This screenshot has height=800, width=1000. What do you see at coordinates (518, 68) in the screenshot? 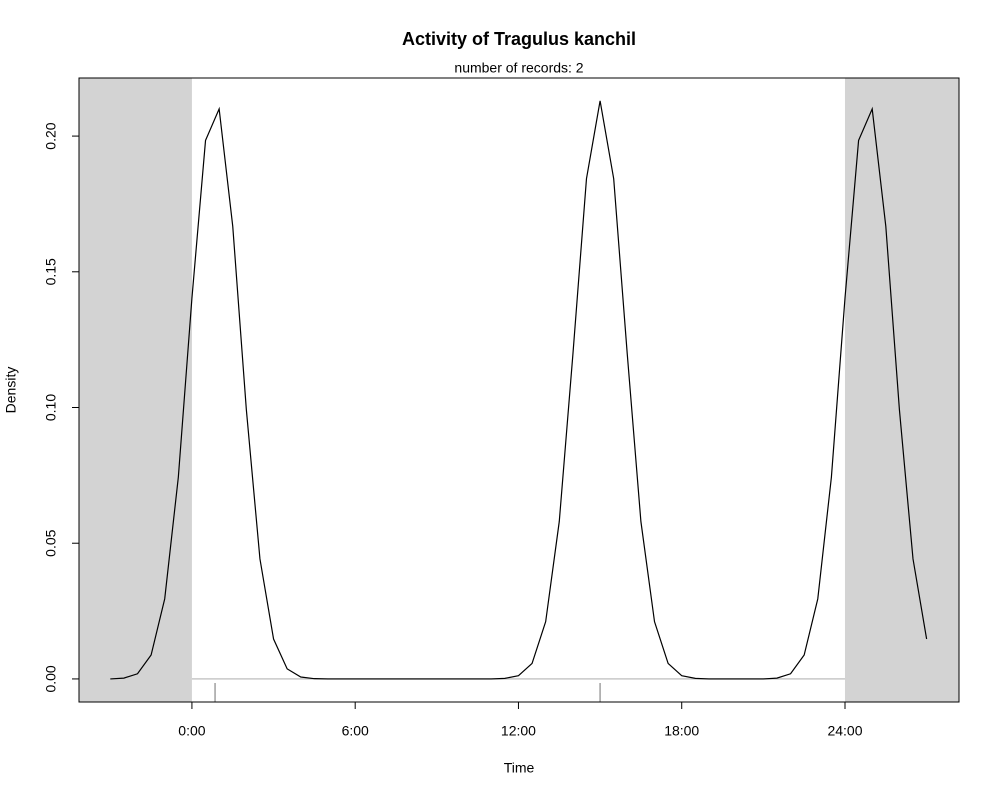
I see `chart-subtitle: number of records: 2` at bounding box center [518, 68].